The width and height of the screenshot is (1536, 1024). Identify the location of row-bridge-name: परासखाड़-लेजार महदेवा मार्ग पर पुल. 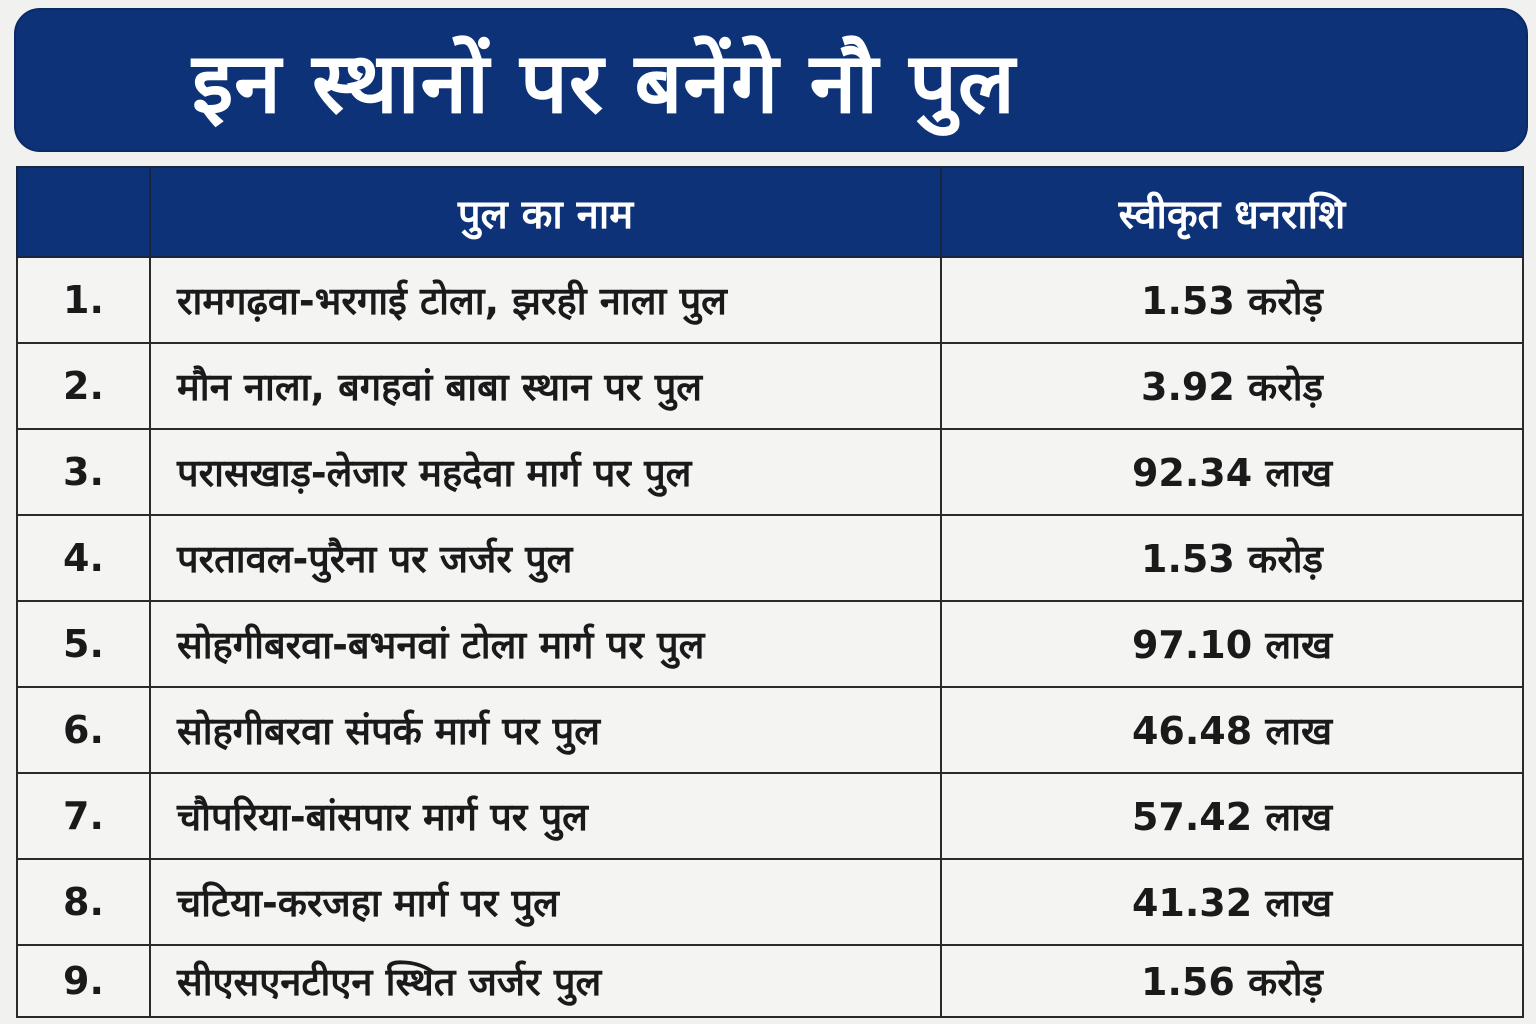
(545, 472).